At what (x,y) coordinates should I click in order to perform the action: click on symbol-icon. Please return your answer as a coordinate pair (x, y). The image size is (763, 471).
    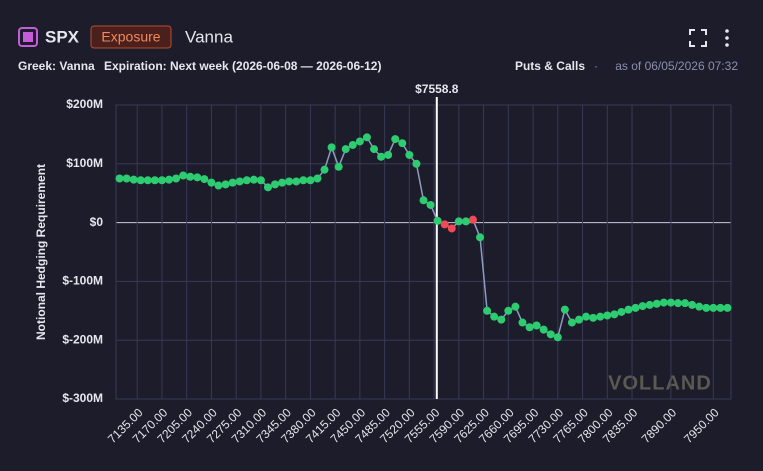
    Looking at the image, I should click on (28, 37).